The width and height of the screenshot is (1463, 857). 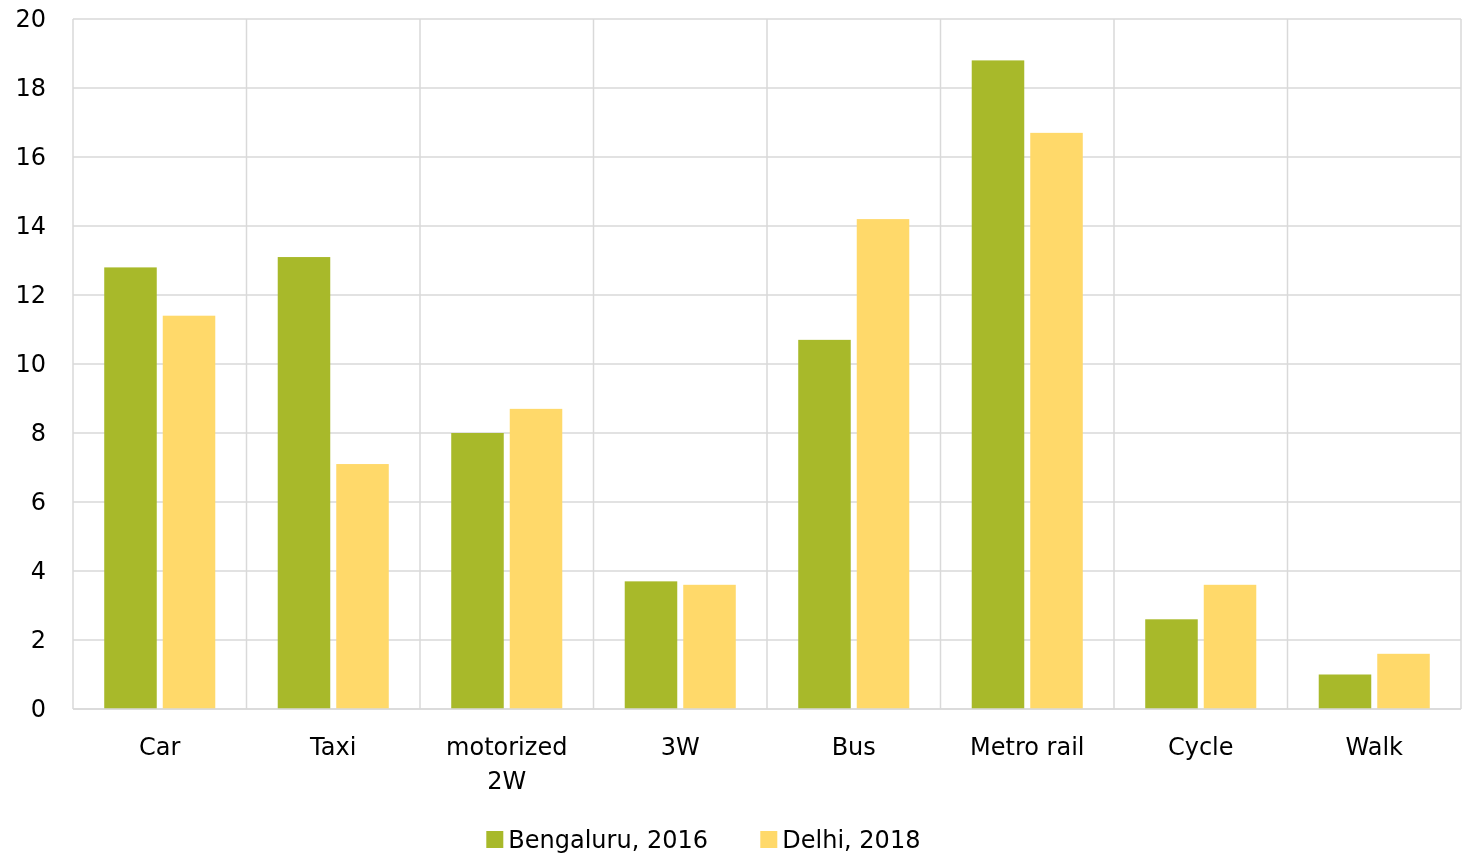 What do you see at coordinates (30, 295) in the screenshot?
I see `y-tick-label: 12` at bounding box center [30, 295].